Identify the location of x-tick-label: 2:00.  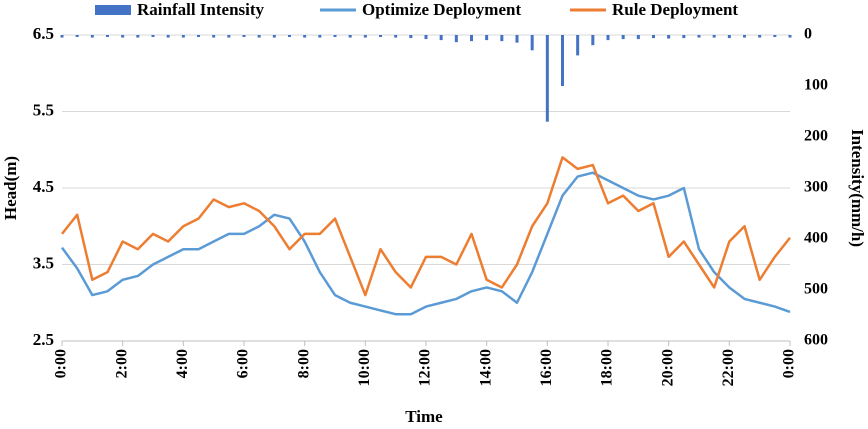
(121, 363).